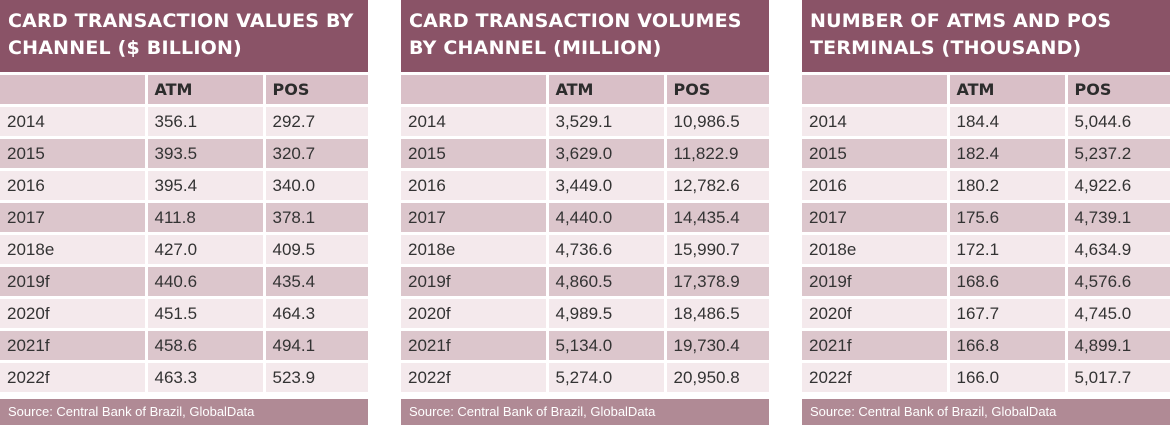 Image resolution: width=1170 pixels, height=425 pixels. I want to click on table-row: 2021f 5,134.0 19,730.4, so click(585, 346).